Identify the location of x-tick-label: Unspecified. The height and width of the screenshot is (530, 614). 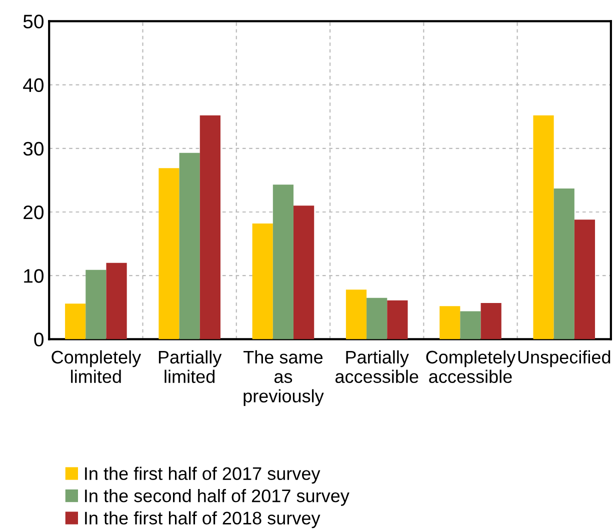
(564, 359).